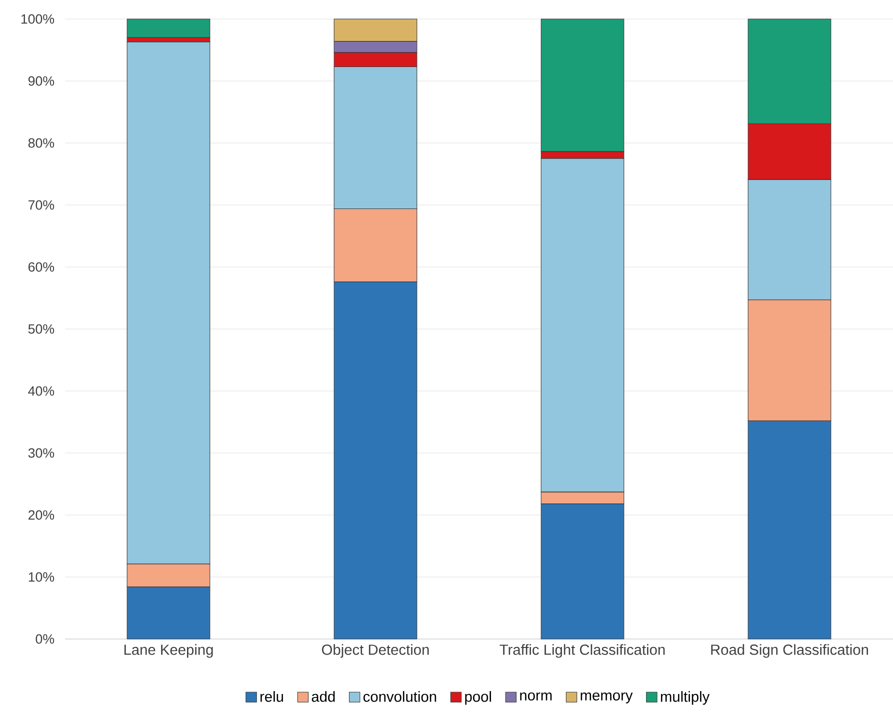 This screenshot has width=893, height=721. What do you see at coordinates (536, 696) in the screenshot?
I see `legend-label: norm` at bounding box center [536, 696].